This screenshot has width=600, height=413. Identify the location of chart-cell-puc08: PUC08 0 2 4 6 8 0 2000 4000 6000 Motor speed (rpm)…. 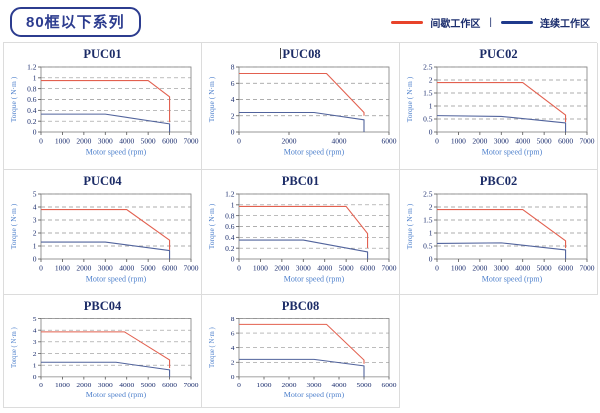
(301, 106).